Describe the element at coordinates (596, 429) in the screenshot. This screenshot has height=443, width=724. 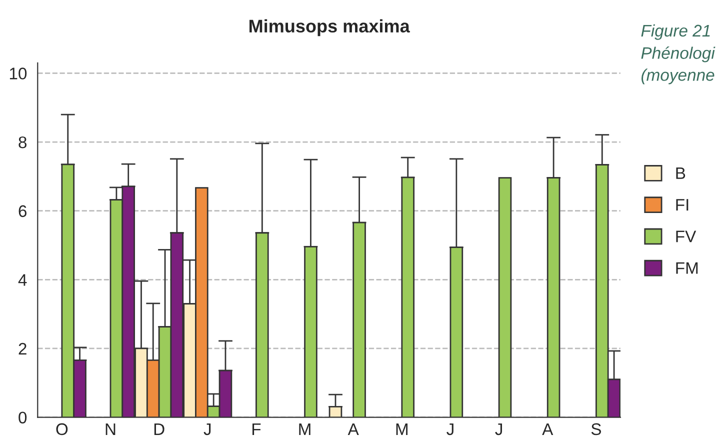
I see `x-tick-label: S` at that location.